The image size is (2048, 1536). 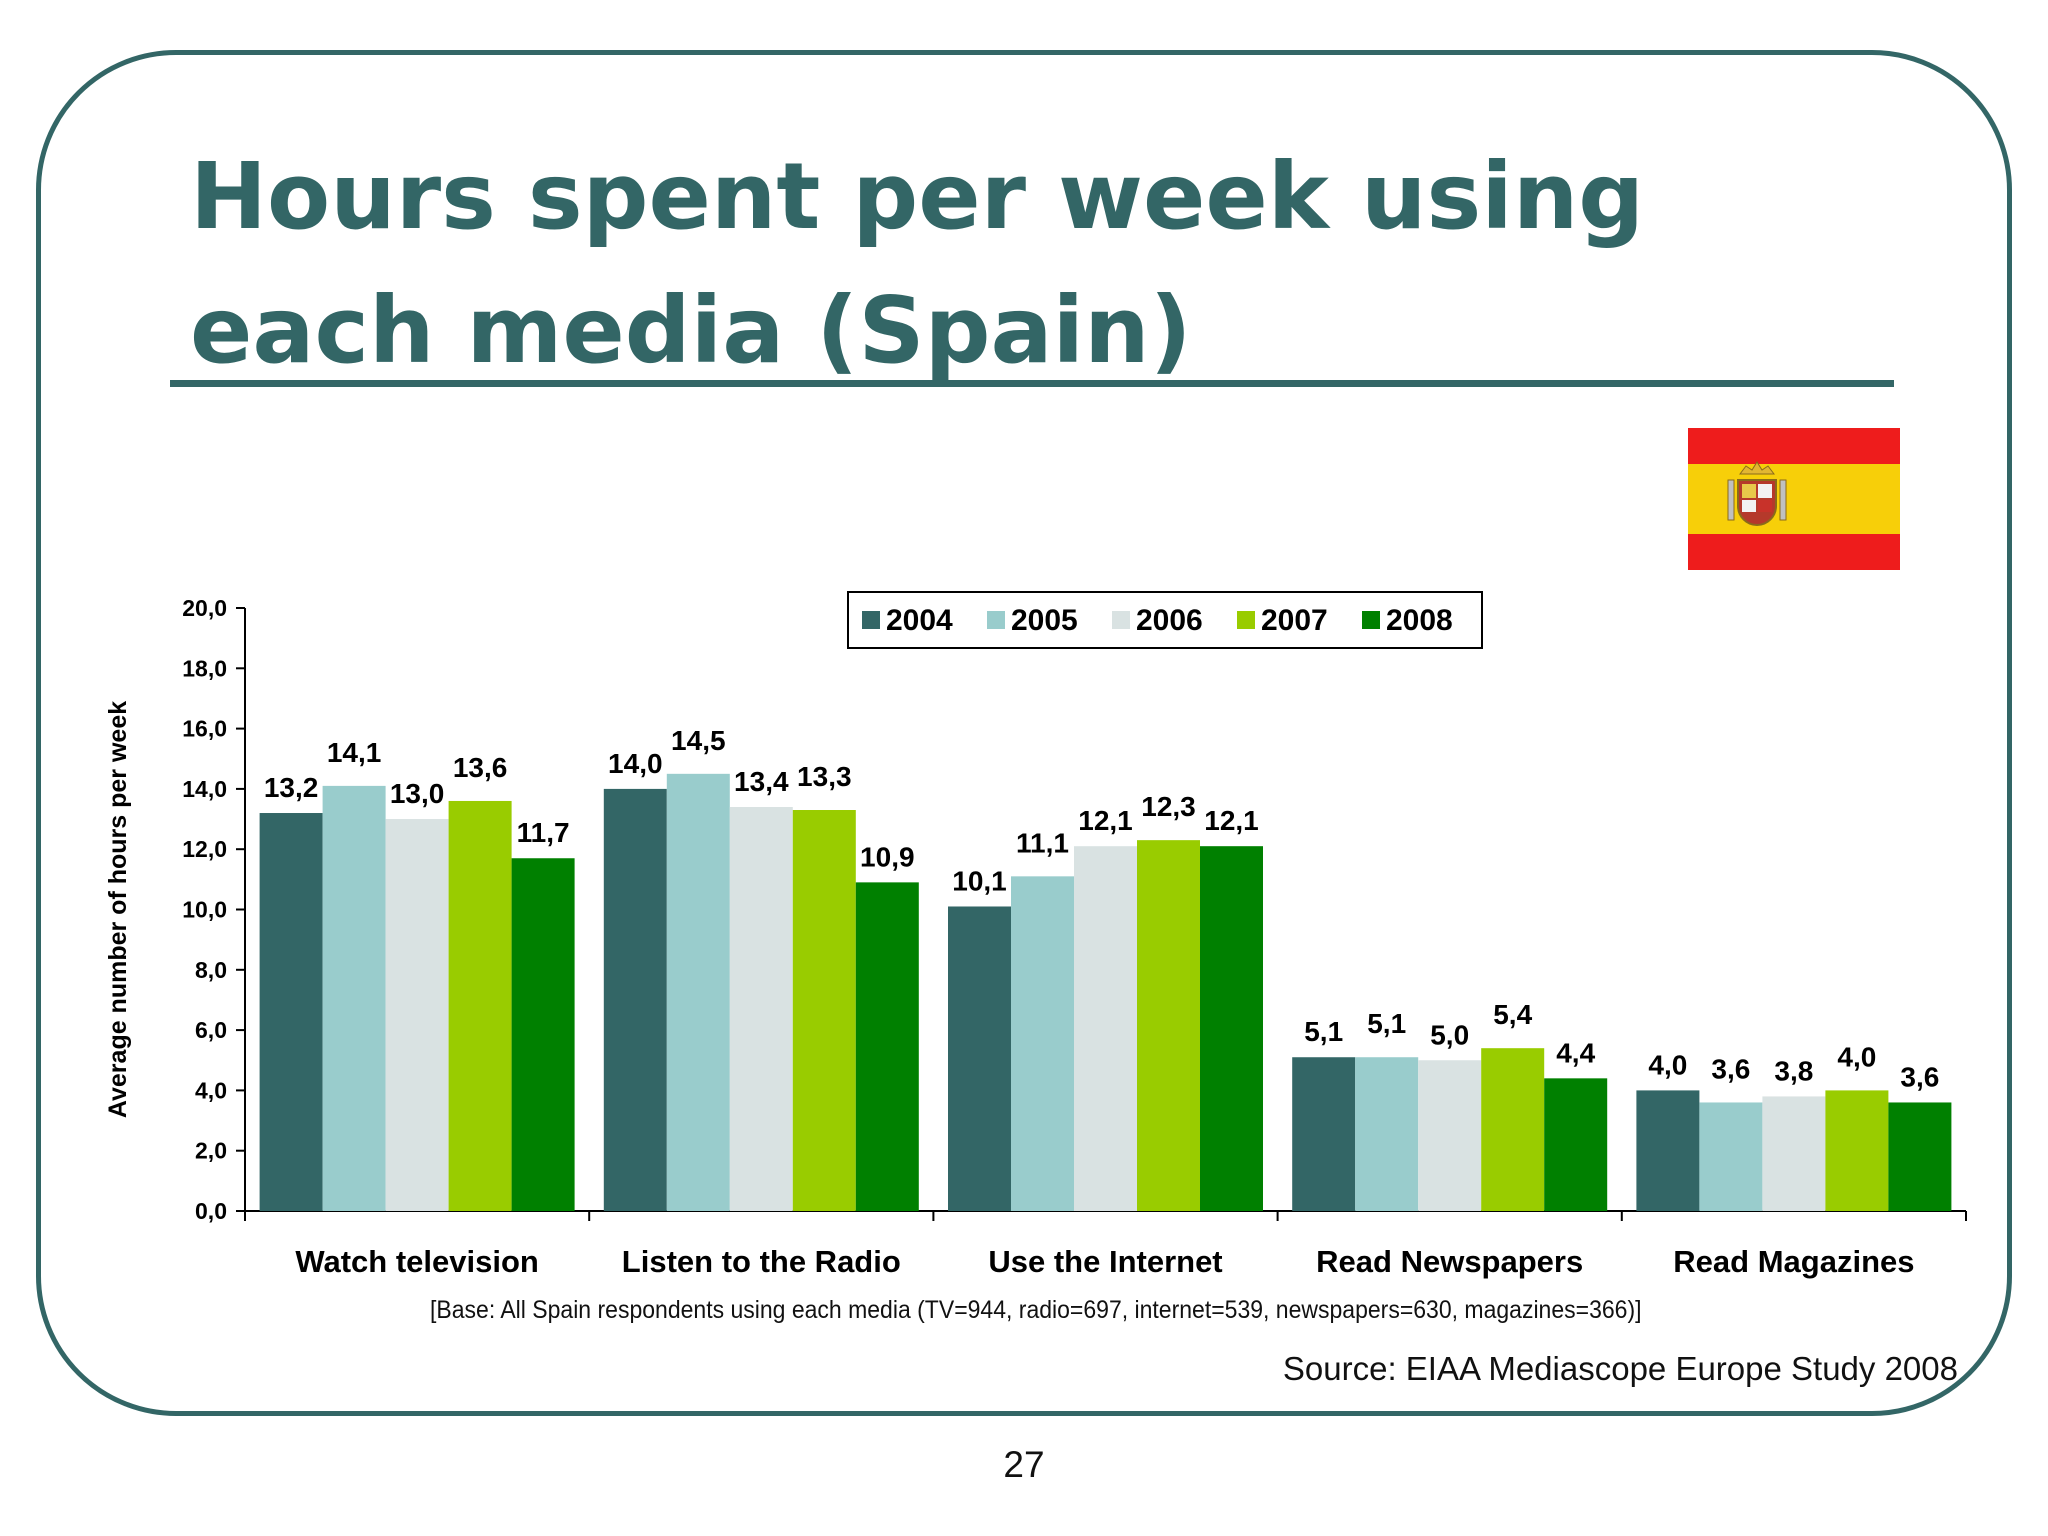 What do you see at coordinates (761, 781) in the screenshot?
I see `value-label: 13,4` at bounding box center [761, 781].